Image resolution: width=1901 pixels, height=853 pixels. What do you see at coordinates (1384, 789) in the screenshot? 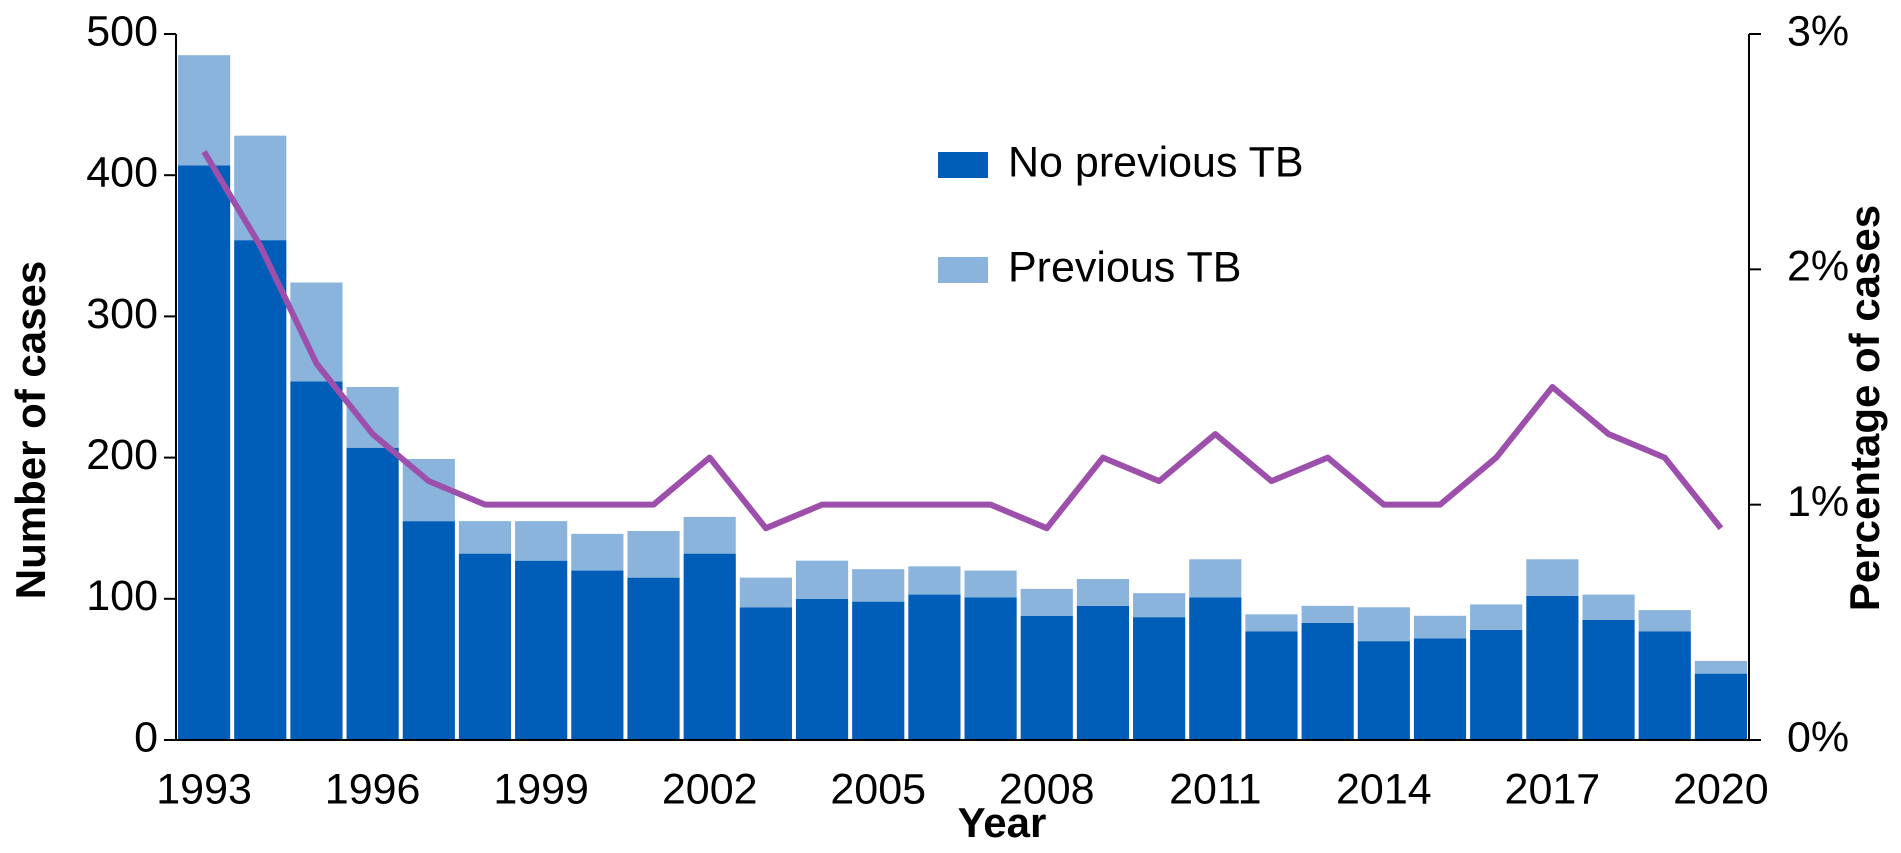
I see `x-tick-label: 2014` at bounding box center [1384, 789].